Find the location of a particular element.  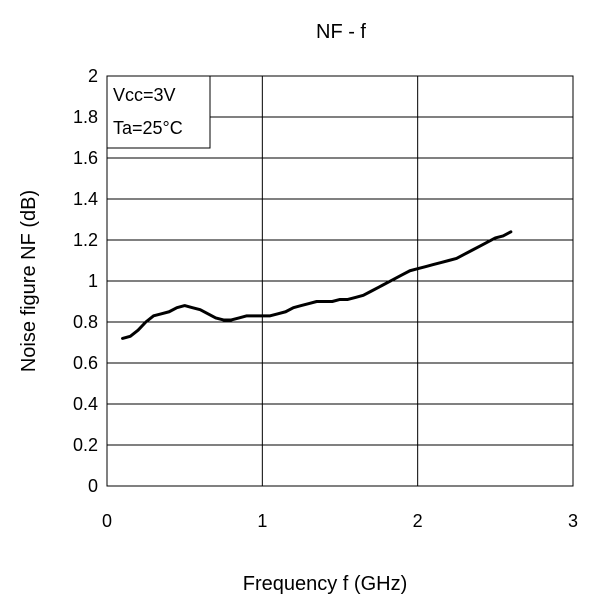

condition-annotation-box: Vcc=3V Ta=25°C is located at coordinates (158, 112).